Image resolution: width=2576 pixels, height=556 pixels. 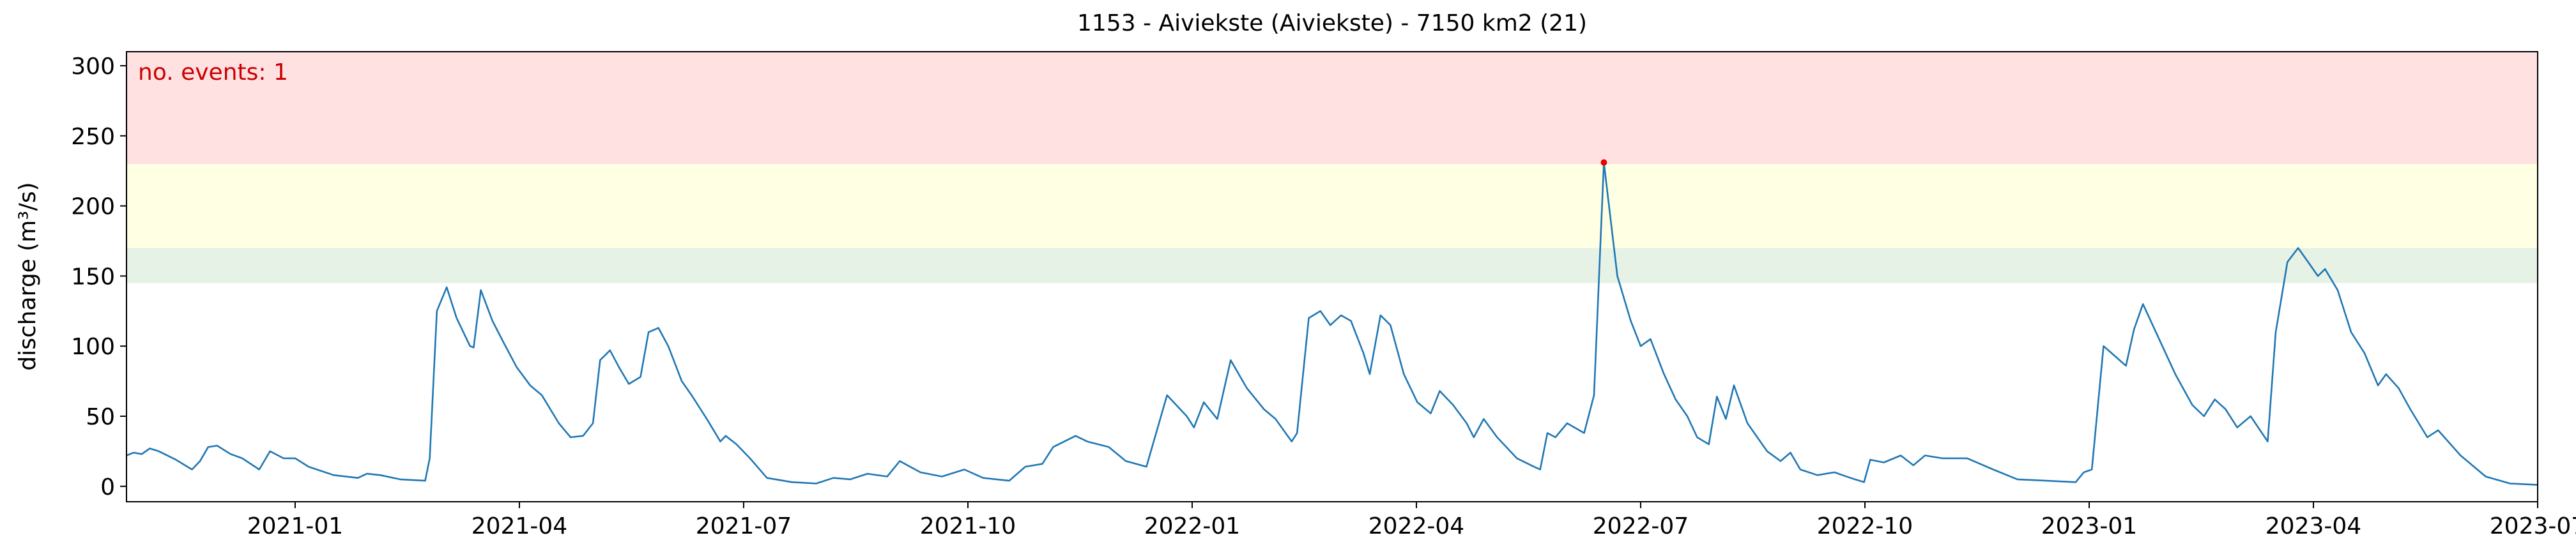 What do you see at coordinates (1416, 526) in the screenshot?
I see `x-tick-label: 2022-04` at bounding box center [1416, 526].